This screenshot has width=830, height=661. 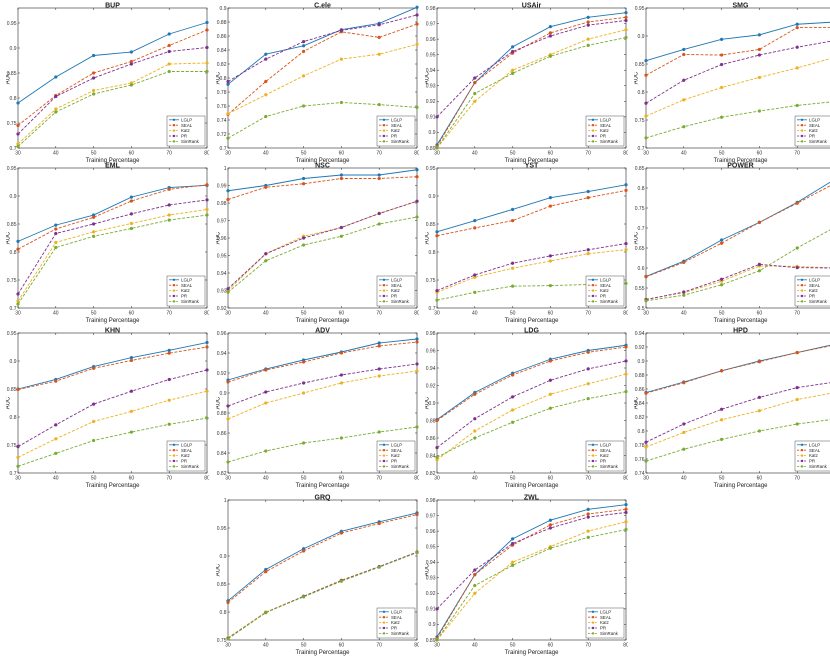 What do you see at coordinates (222, 334) in the screenshot?
I see `y-tick-label: 0.96` at bounding box center [222, 334].